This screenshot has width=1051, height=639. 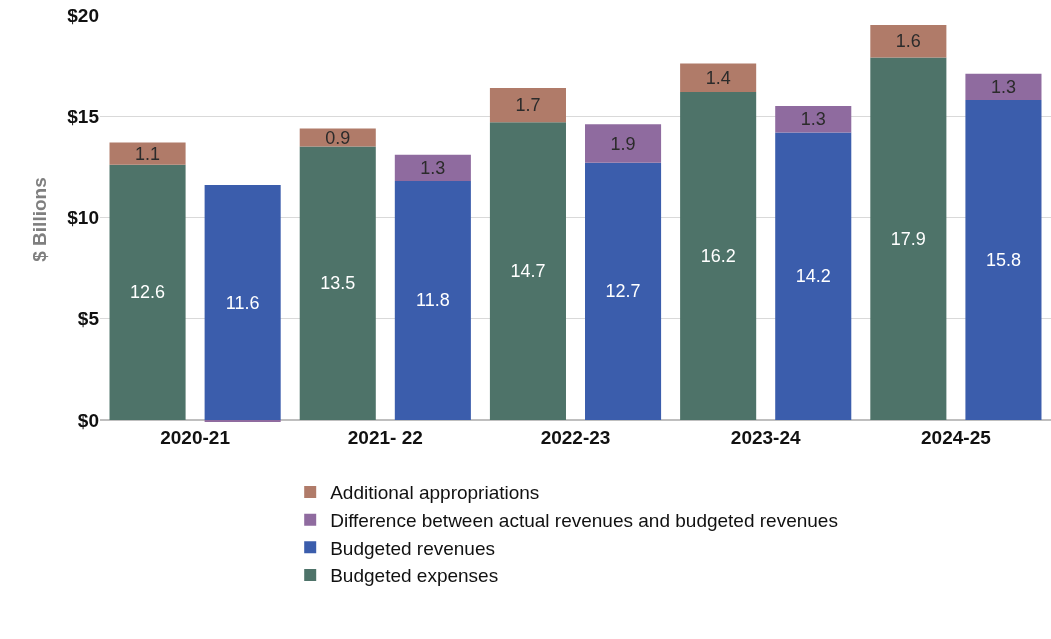 What do you see at coordinates (412, 548) in the screenshot?
I see `legend-label: Budgeted revenues` at bounding box center [412, 548].